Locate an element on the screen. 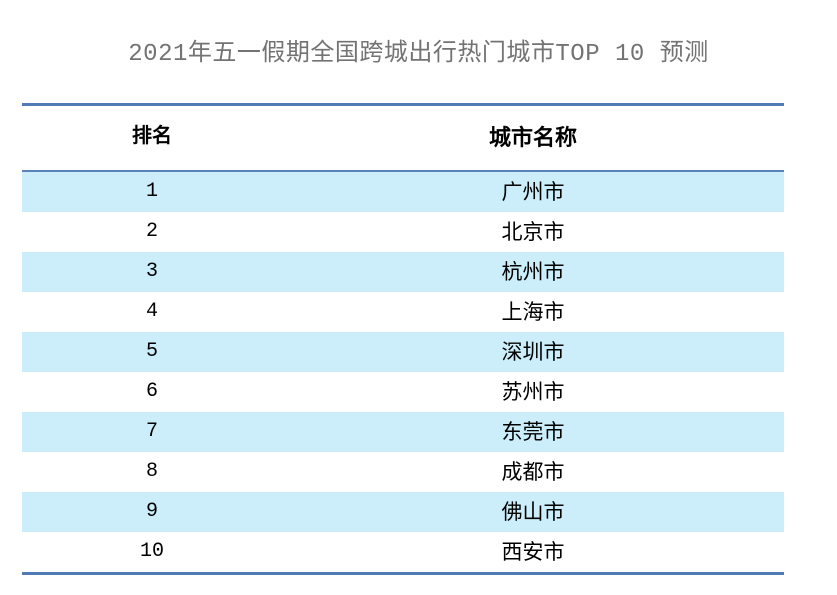 This screenshot has width=837, height=595. rank-cell: 2 is located at coordinates (151, 231).